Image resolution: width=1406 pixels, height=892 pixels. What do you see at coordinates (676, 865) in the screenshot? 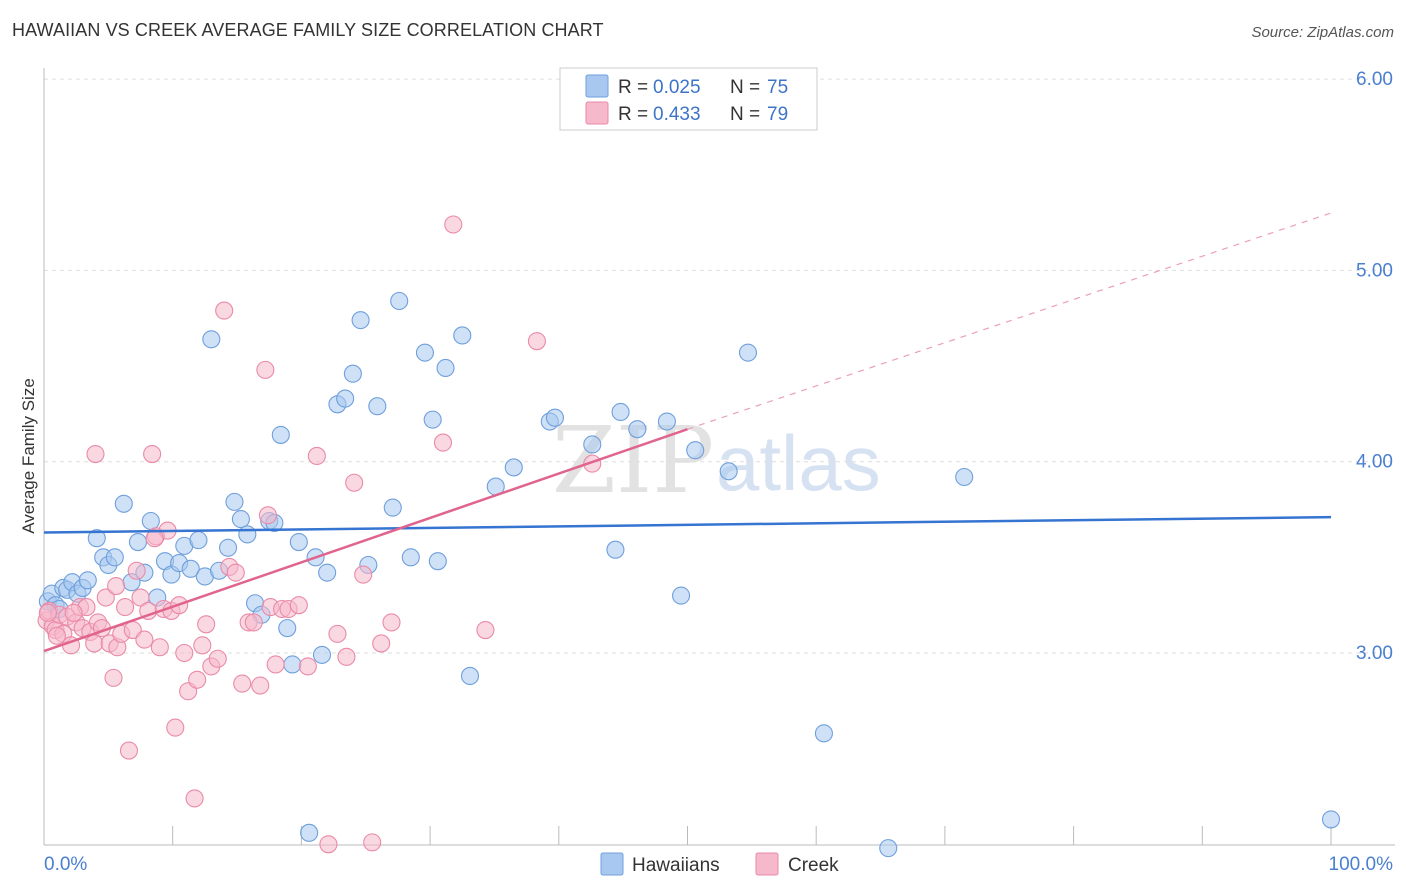
I see `bottom-legend-label-hawaiians: Hawaiians` at bounding box center [676, 865].